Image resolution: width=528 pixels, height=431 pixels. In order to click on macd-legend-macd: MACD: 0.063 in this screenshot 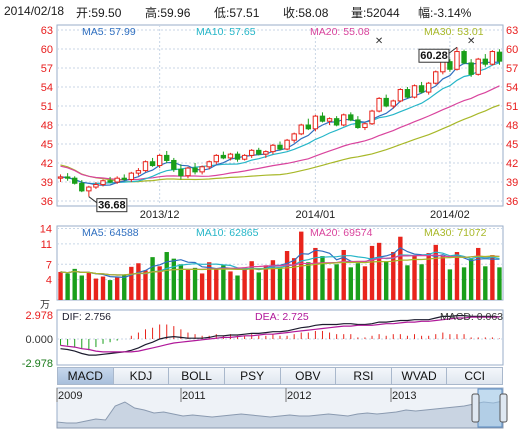, I will do `click(471, 317)`.